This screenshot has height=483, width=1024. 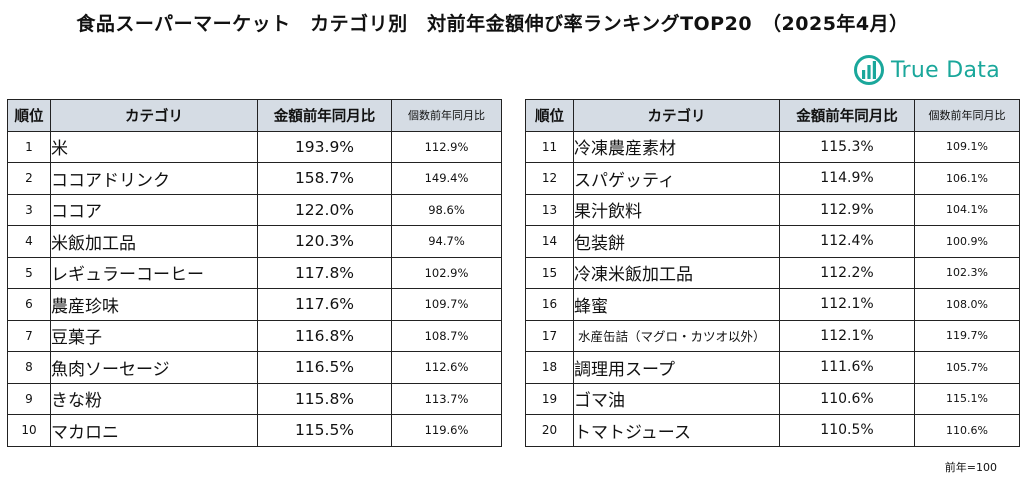 I want to click on count-yoy-cell: 109.1%, so click(x=967, y=146).